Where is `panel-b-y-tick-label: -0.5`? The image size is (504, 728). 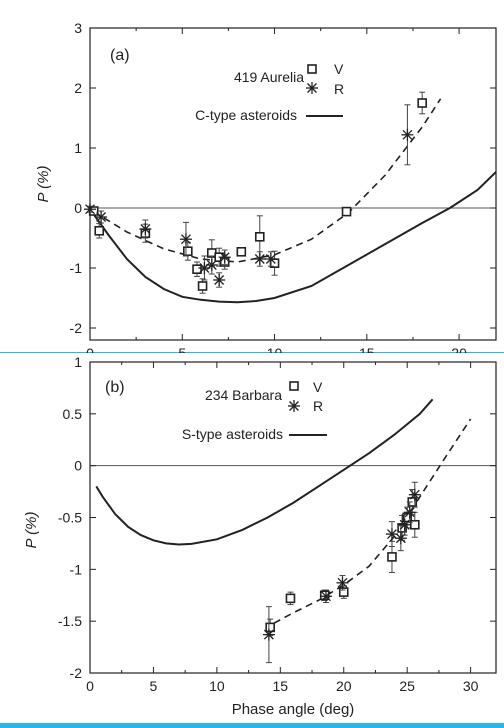 panel-b-y-tick-label: -0.5 is located at coordinates (70, 518).